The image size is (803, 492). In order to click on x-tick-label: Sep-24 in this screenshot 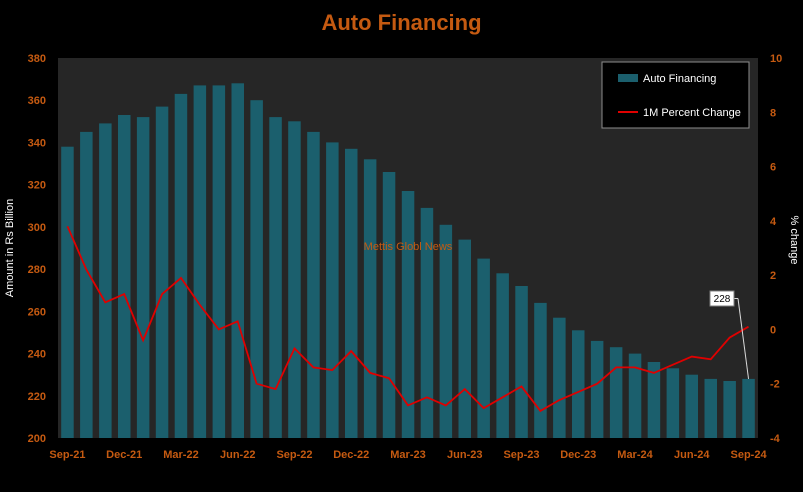, I will do `click(749, 455)`.